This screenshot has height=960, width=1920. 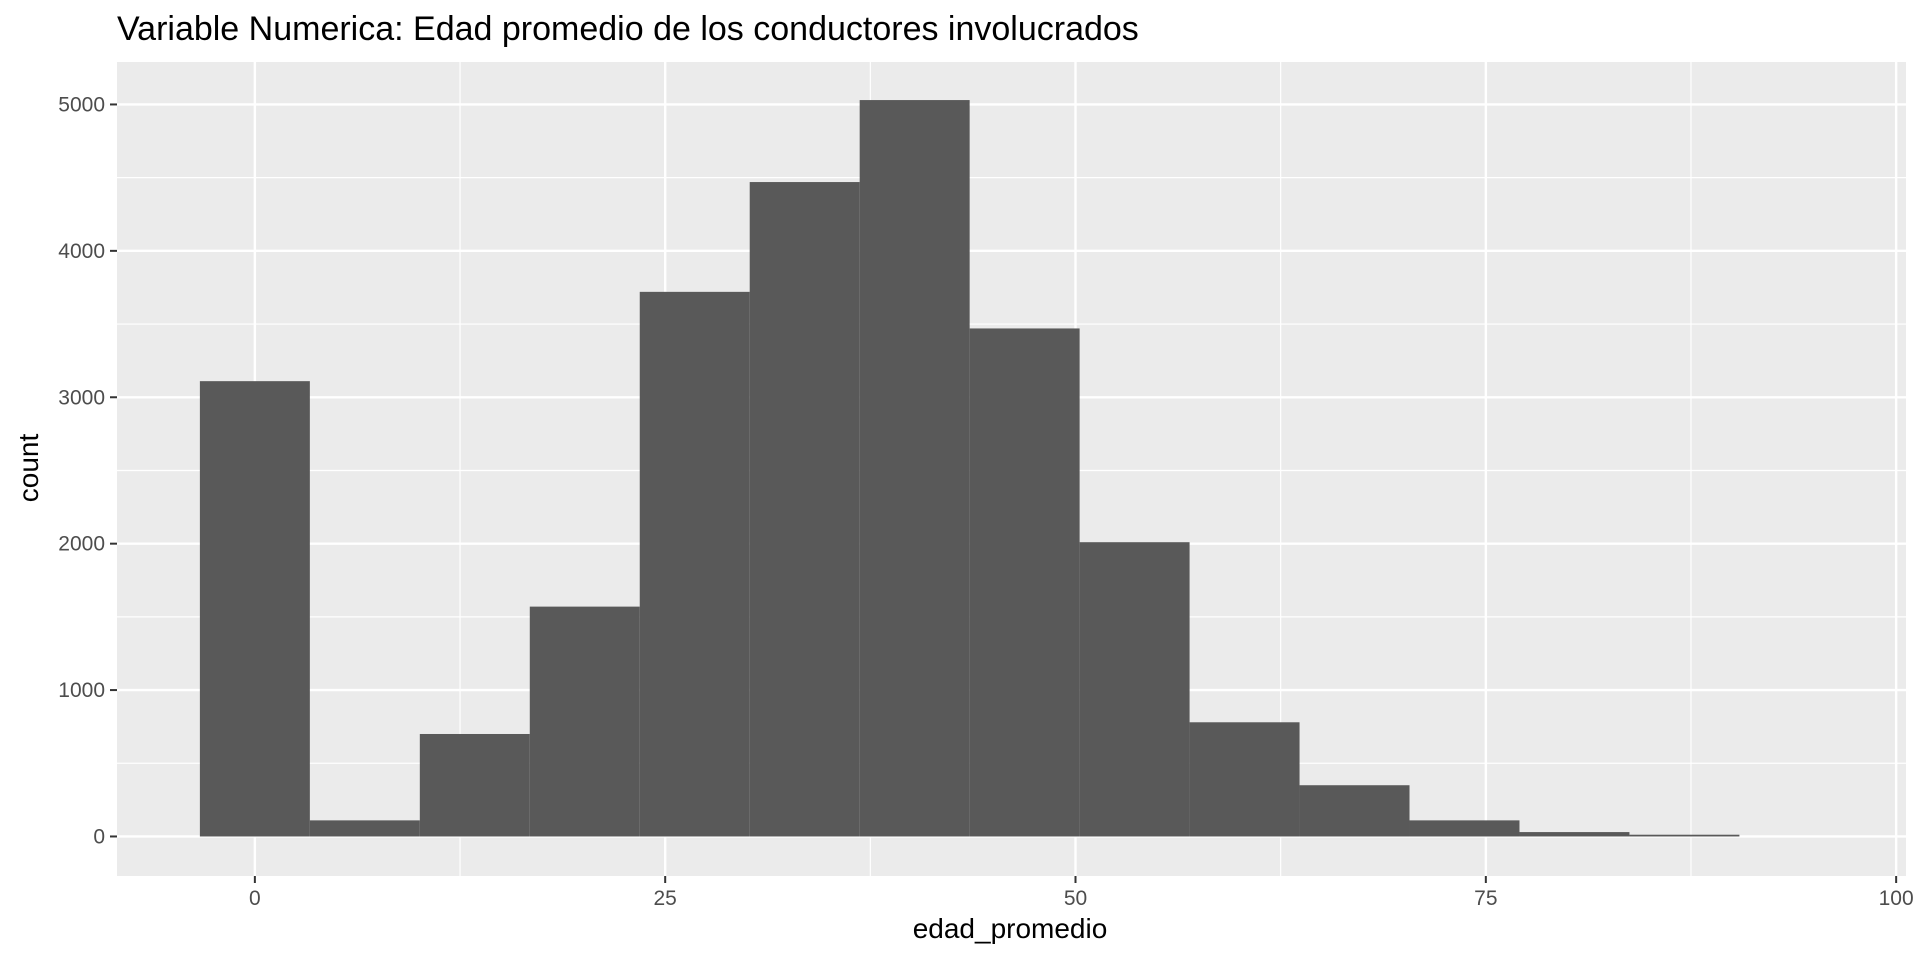 I want to click on x-axis-title: edad_promedio, so click(x=1010, y=928).